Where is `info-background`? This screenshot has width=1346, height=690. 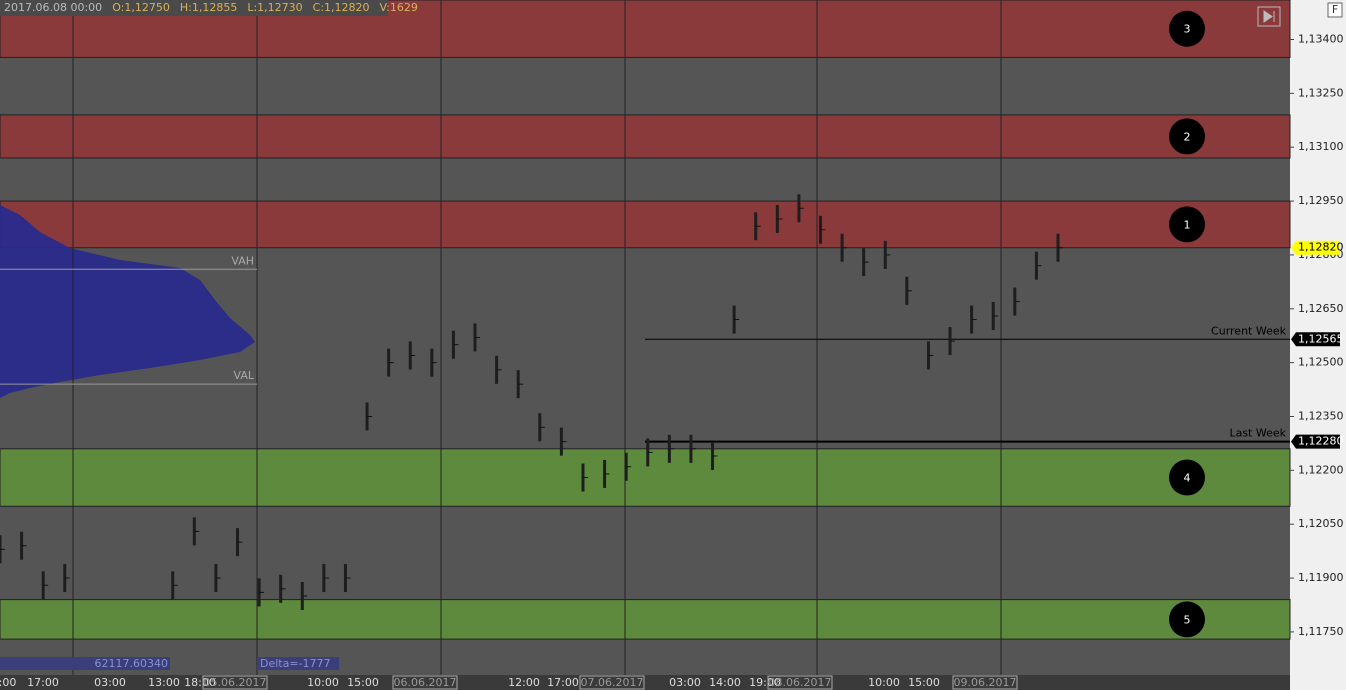
info-background is located at coordinates (194, 8).